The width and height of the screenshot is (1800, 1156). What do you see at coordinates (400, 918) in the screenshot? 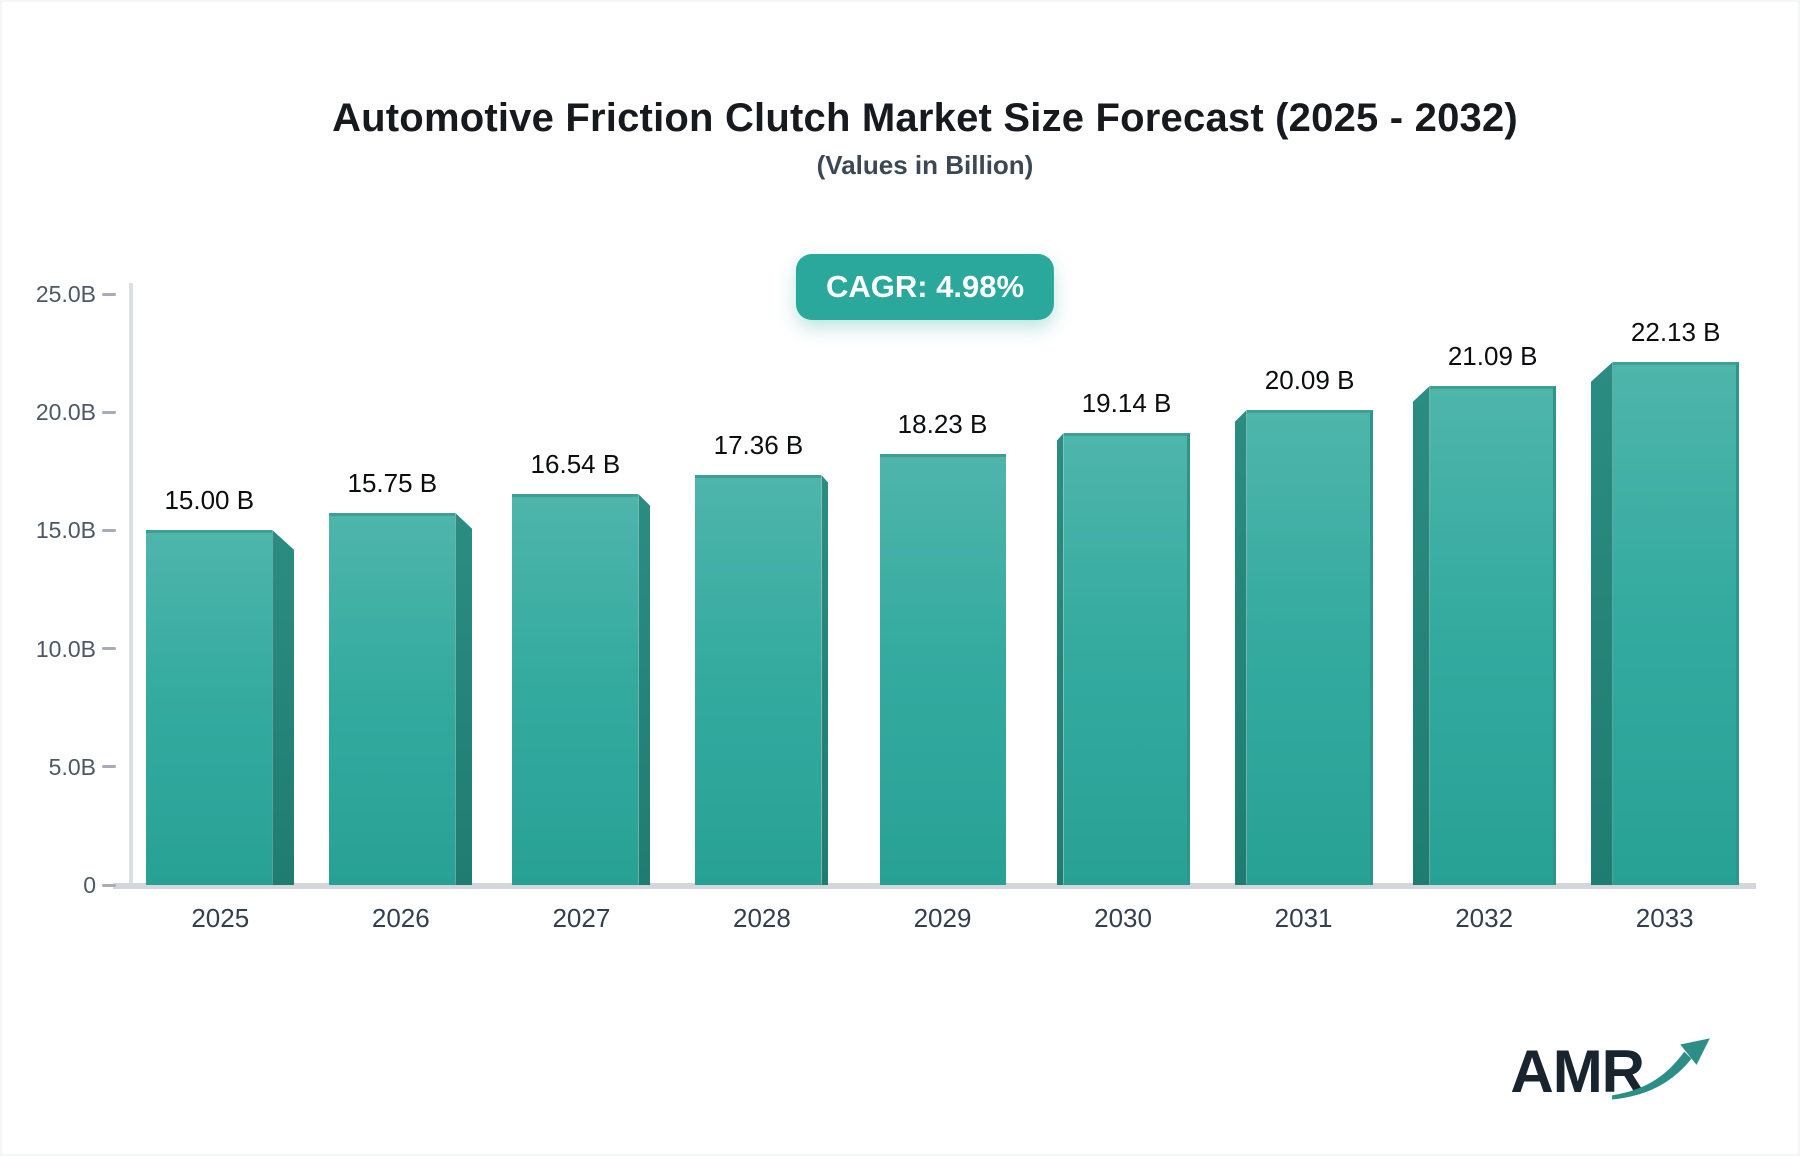
I see `x-axis-label-2026: 2026` at bounding box center [400, 918].